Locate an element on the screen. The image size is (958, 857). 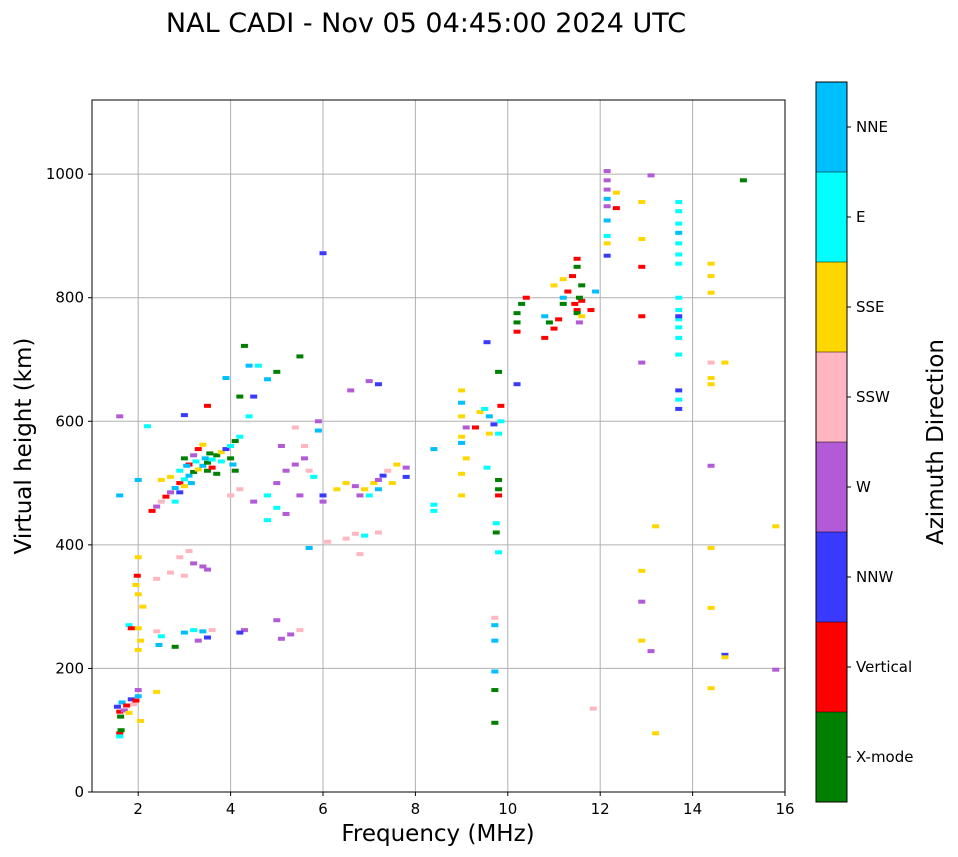
colorbar-tick-label: E is located at coordinates (860, 217).